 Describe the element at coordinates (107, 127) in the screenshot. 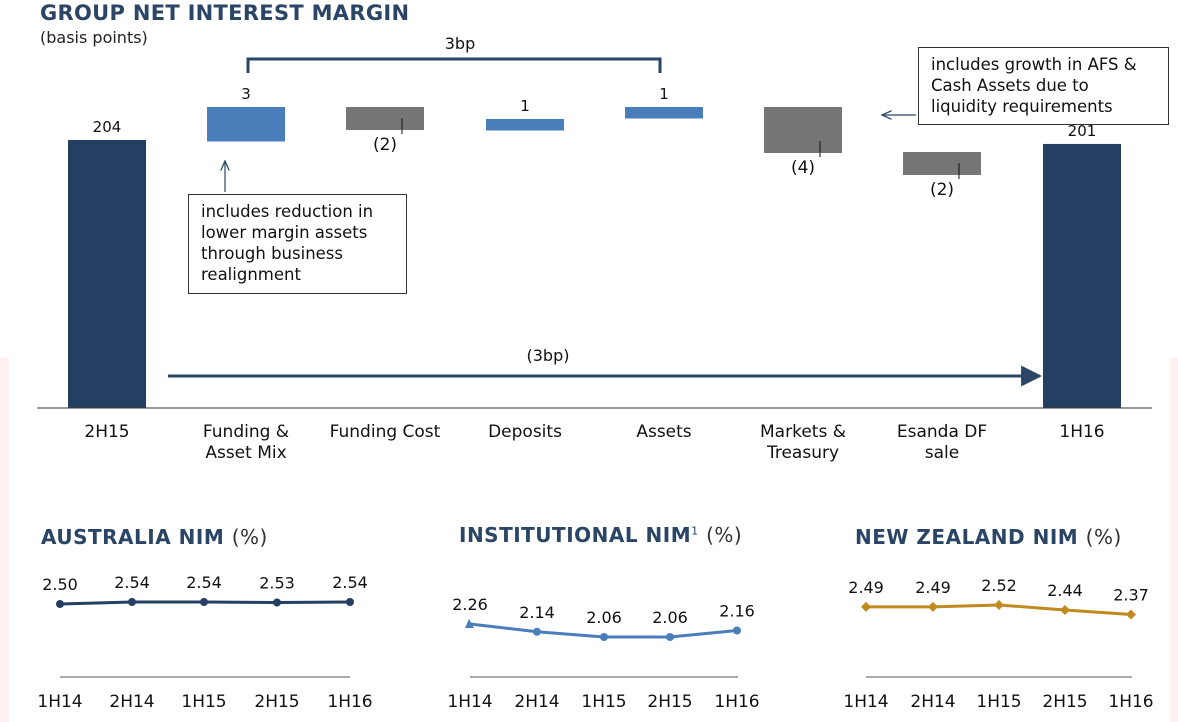

I see `waterfall-value-label: 204` at that location.